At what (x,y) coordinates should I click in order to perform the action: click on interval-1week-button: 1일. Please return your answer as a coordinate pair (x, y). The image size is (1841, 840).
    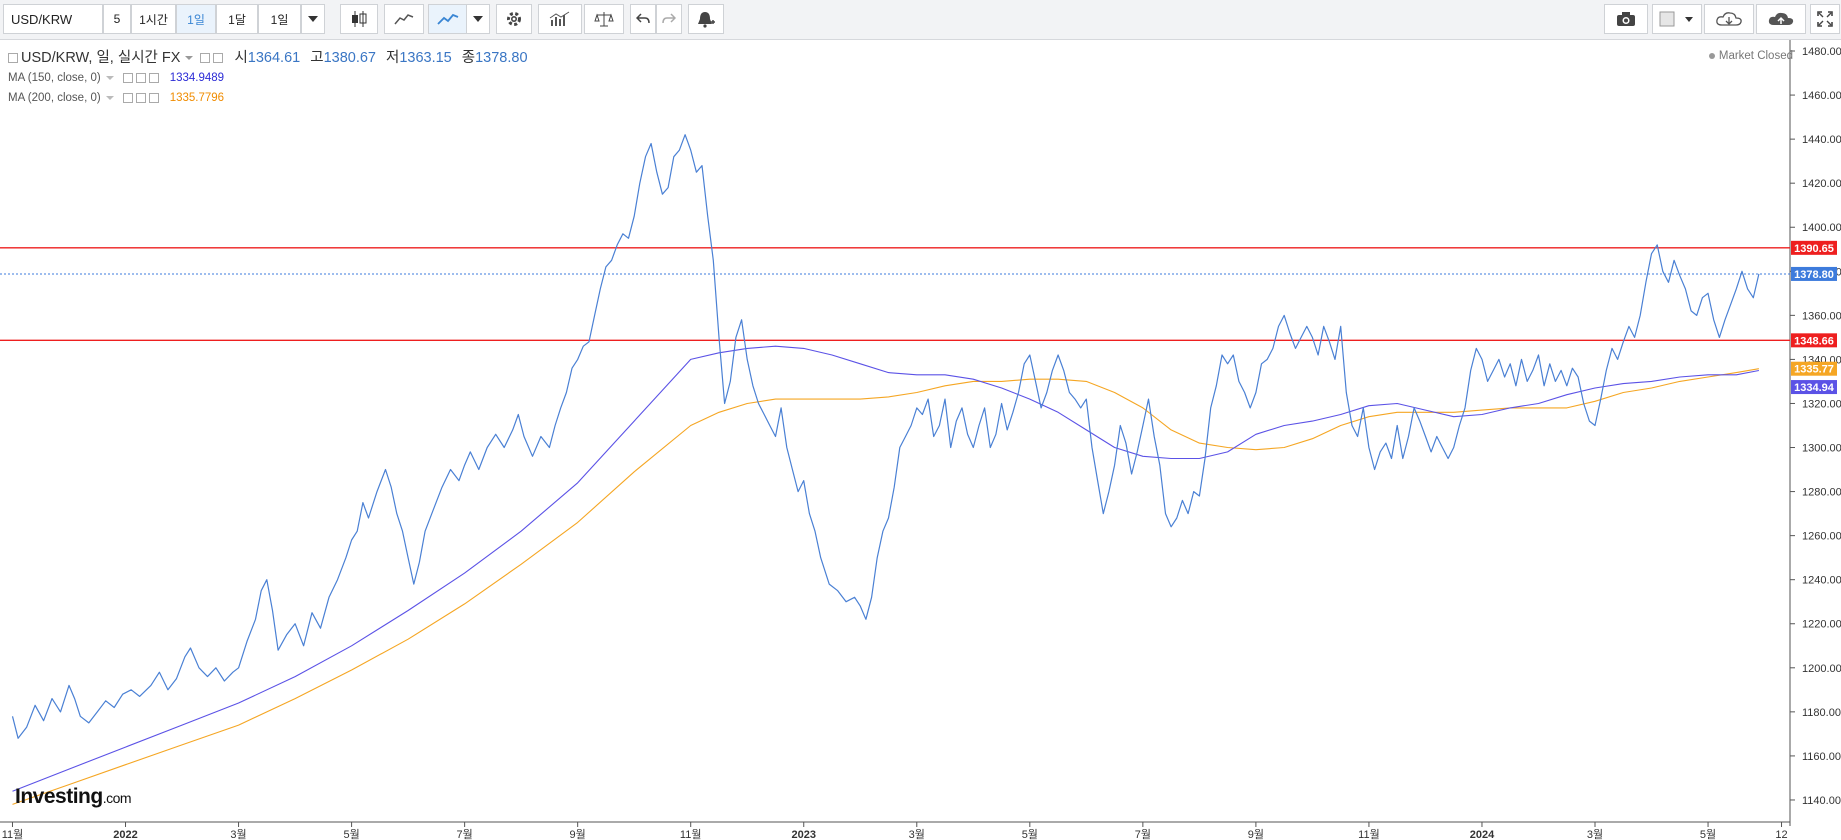
    Looking at the image, I should click on (279, 19).